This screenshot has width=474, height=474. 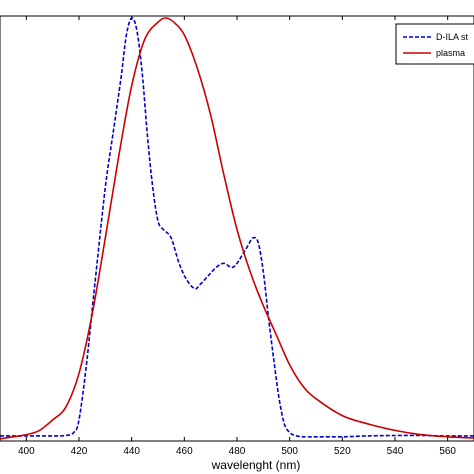 What do you see at coordinates (256, 465) in the screenshot?
I see `x-axis-title: wavelenght (nm)` at bounding box center [256, 465].